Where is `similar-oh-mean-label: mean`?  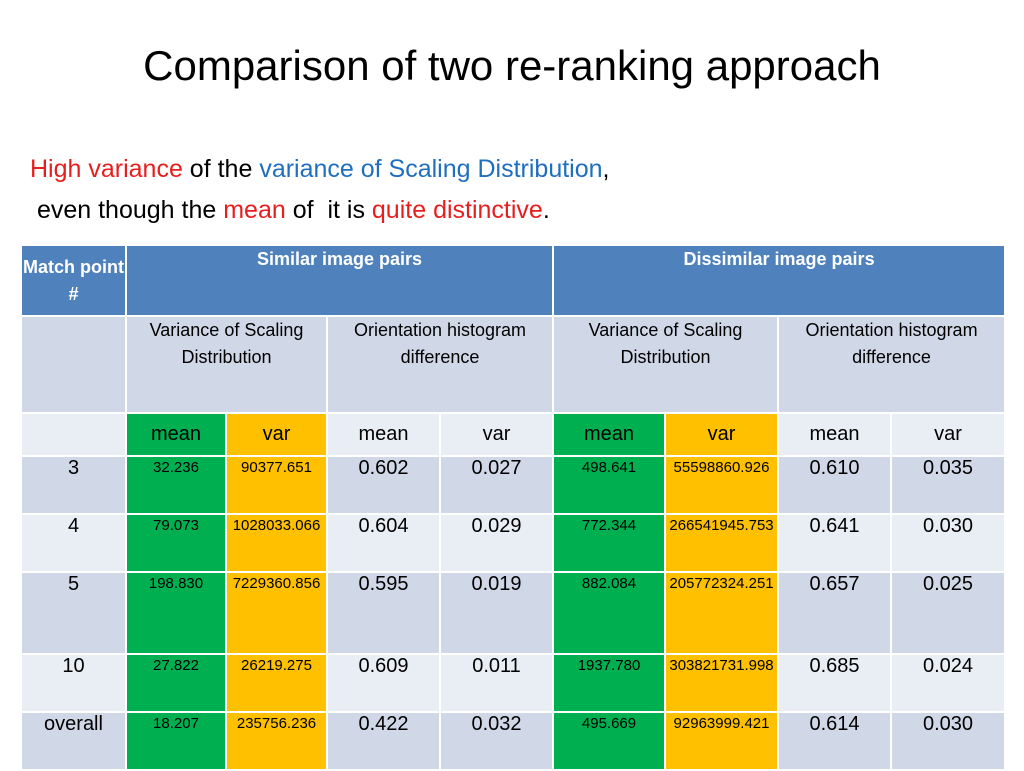
similar-oh-mean-label: mean is located at coordinates (383, 434).